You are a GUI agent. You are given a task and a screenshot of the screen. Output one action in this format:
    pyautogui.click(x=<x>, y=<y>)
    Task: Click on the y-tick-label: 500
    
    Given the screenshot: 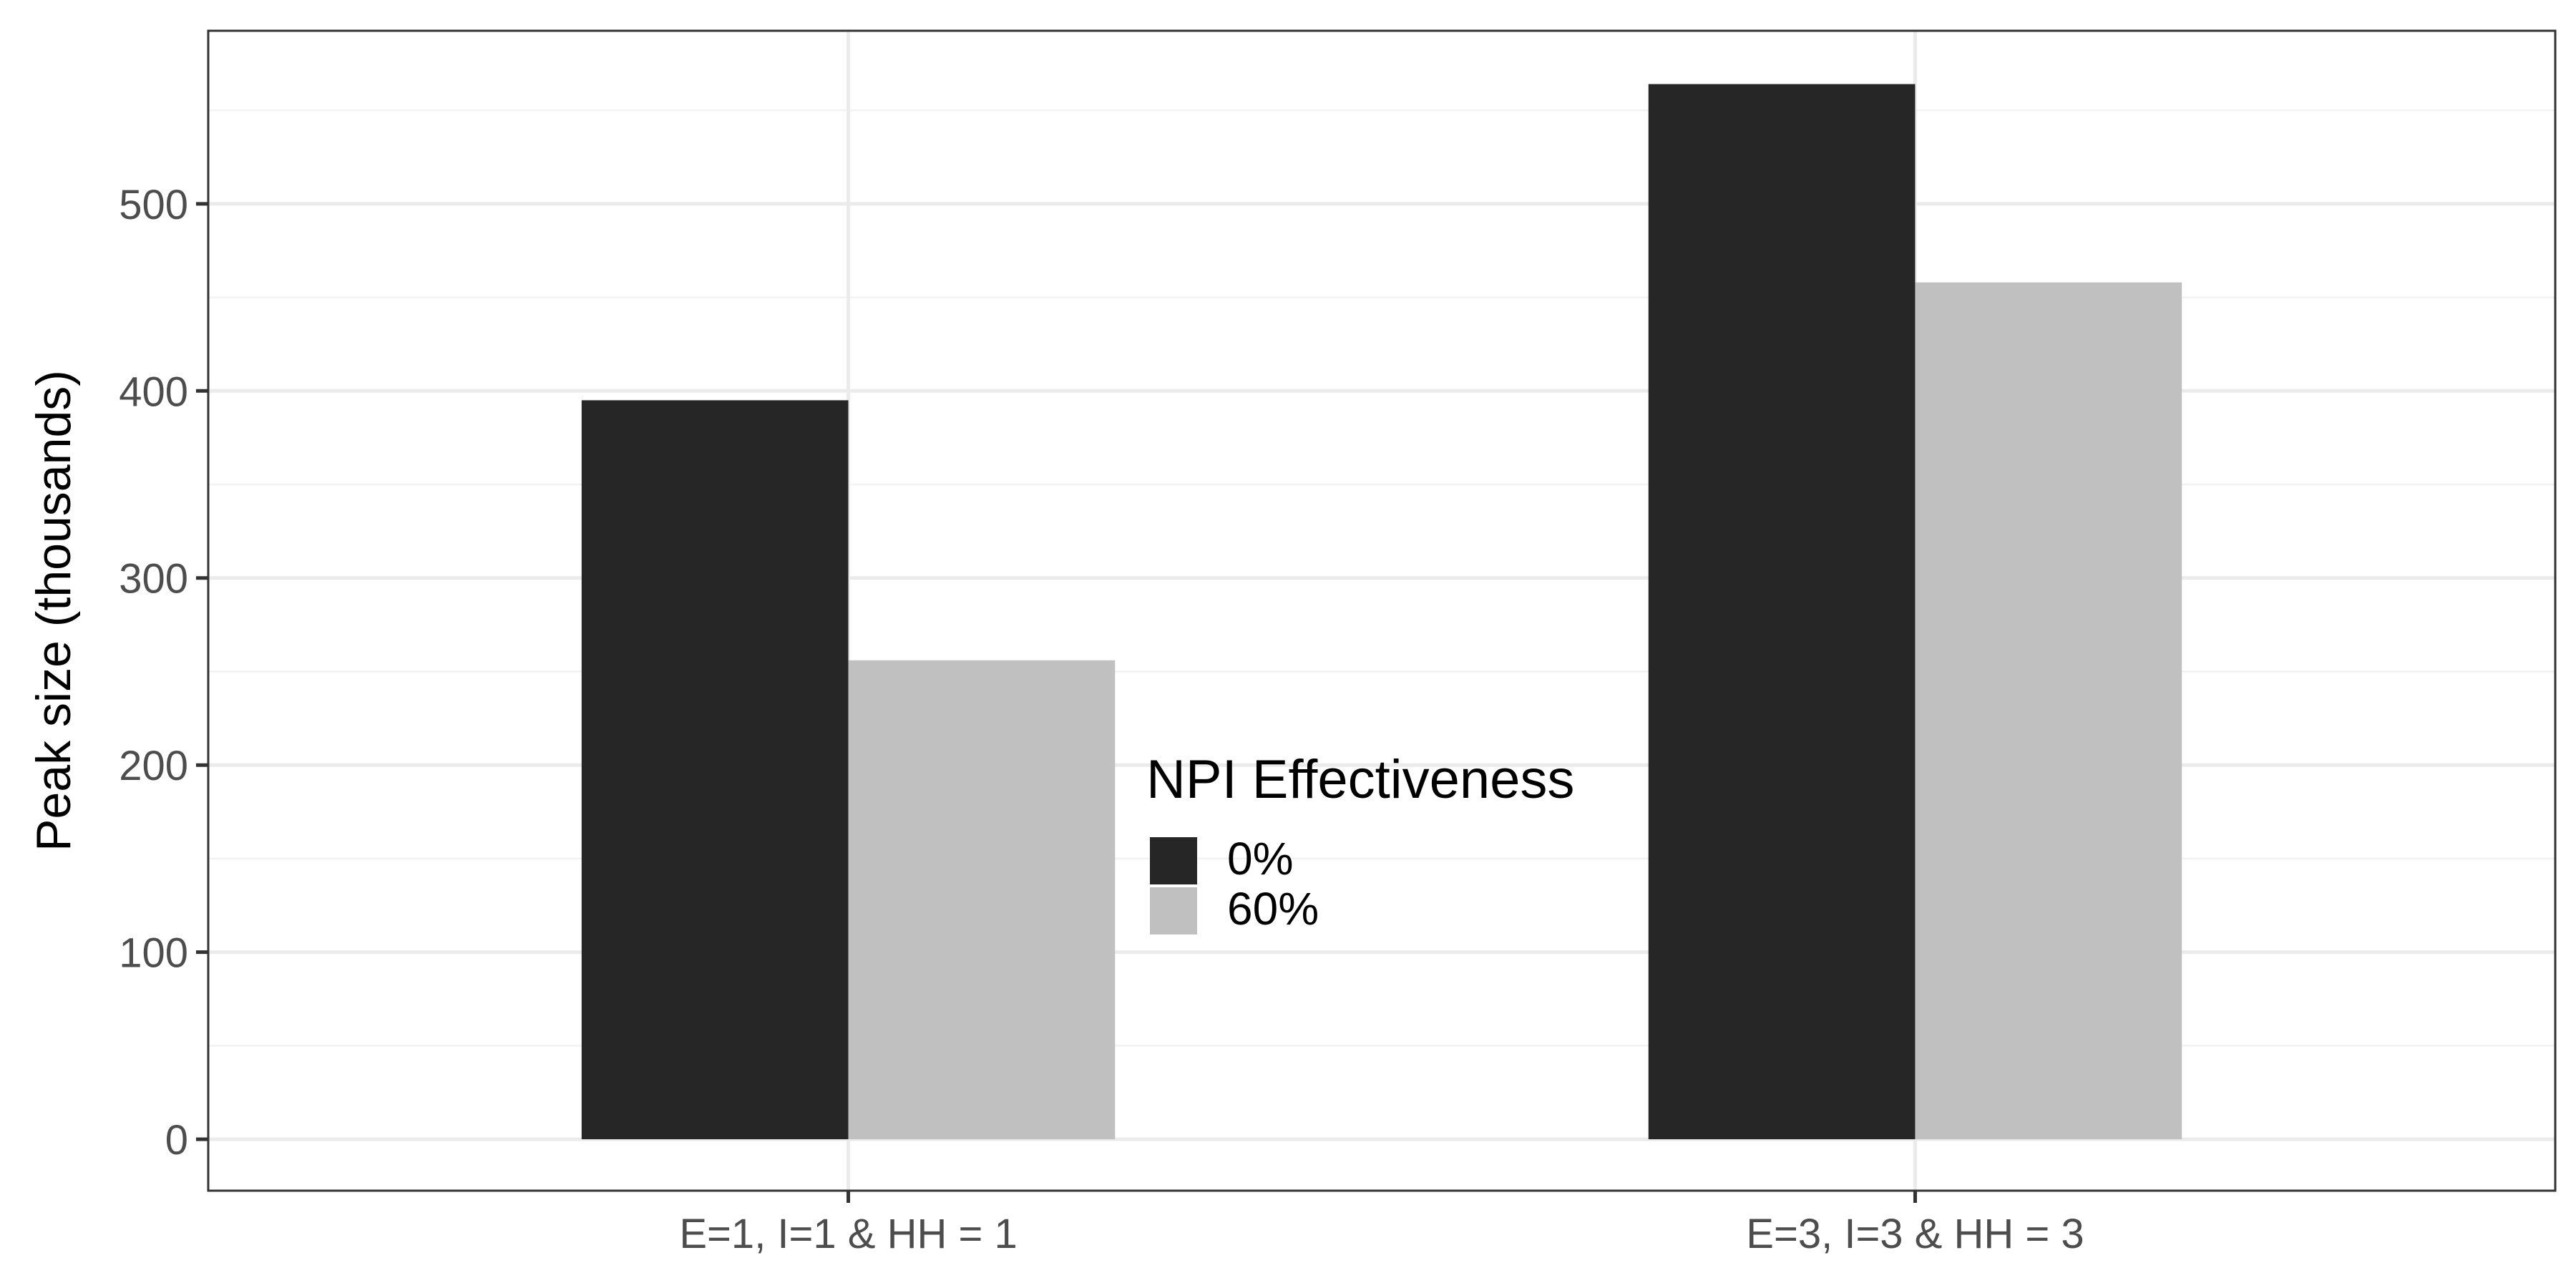 What is the action you would take?
    pyautogui.click(x=153, y=205)
    